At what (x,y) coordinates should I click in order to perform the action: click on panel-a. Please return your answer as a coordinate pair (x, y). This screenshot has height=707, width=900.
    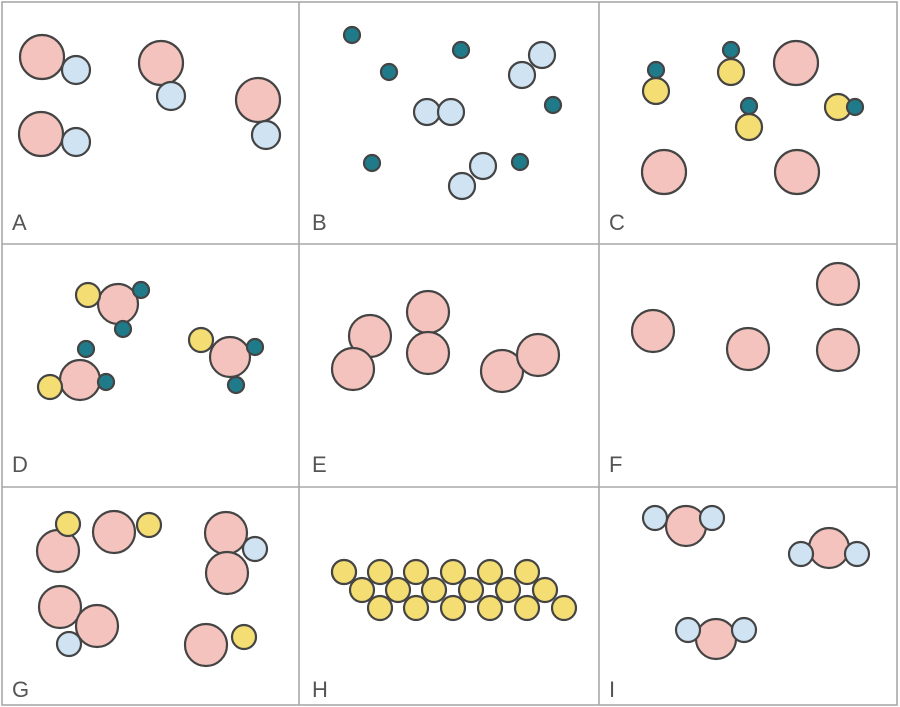
    Looking at the image, I should click on (149, 95).